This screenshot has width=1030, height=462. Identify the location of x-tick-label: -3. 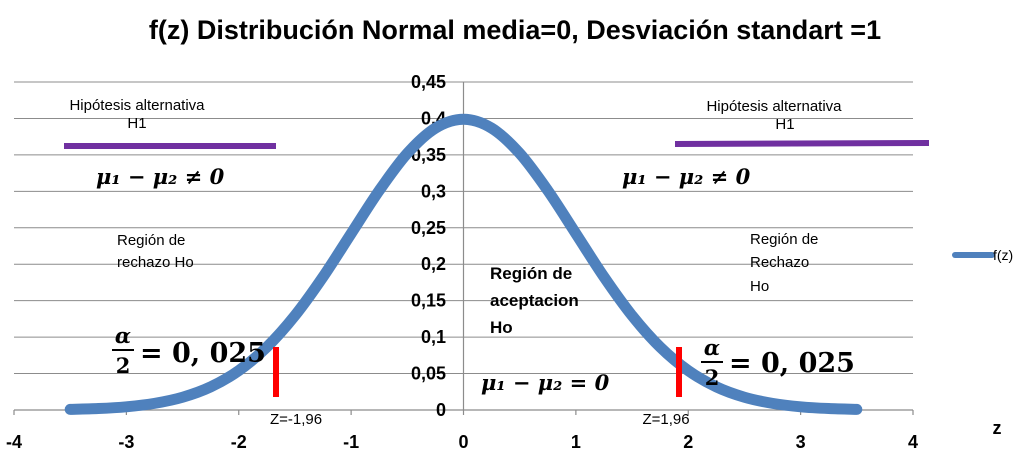
(126, 442).